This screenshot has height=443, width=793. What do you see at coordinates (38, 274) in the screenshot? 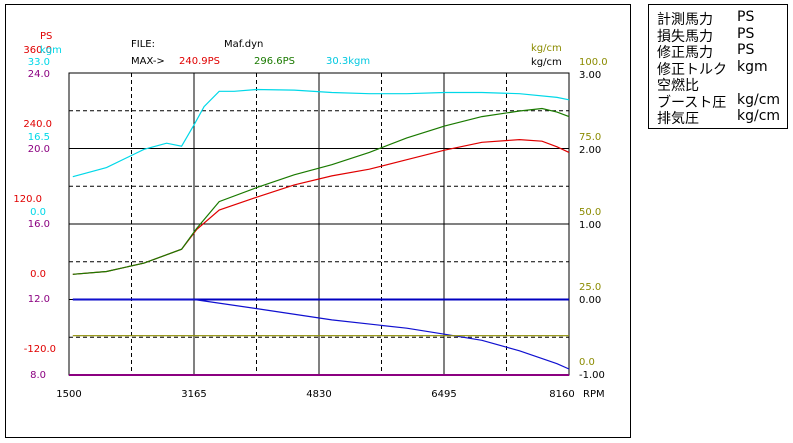
I see `axis-ps-tick: 0.0` at bounding box center [38, 274].